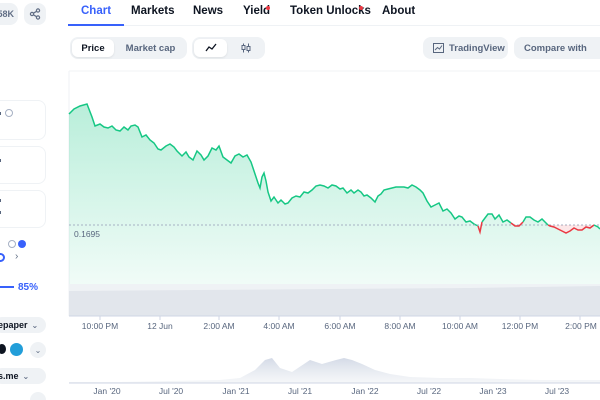  What do you see at coordinates (96, 11) in the screenshot?
I see `tab-chart: Chart` at bounding box center [96, 11].